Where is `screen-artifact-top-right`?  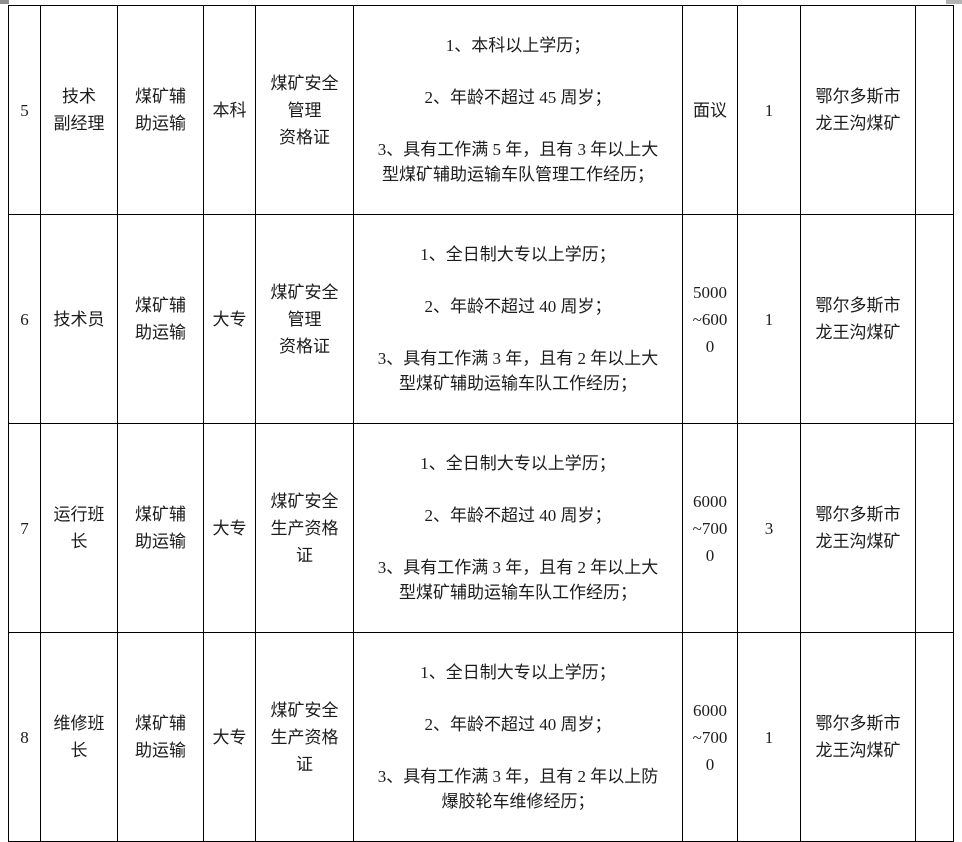
screen-artifact-top-right is located at coordinates (954, 2).